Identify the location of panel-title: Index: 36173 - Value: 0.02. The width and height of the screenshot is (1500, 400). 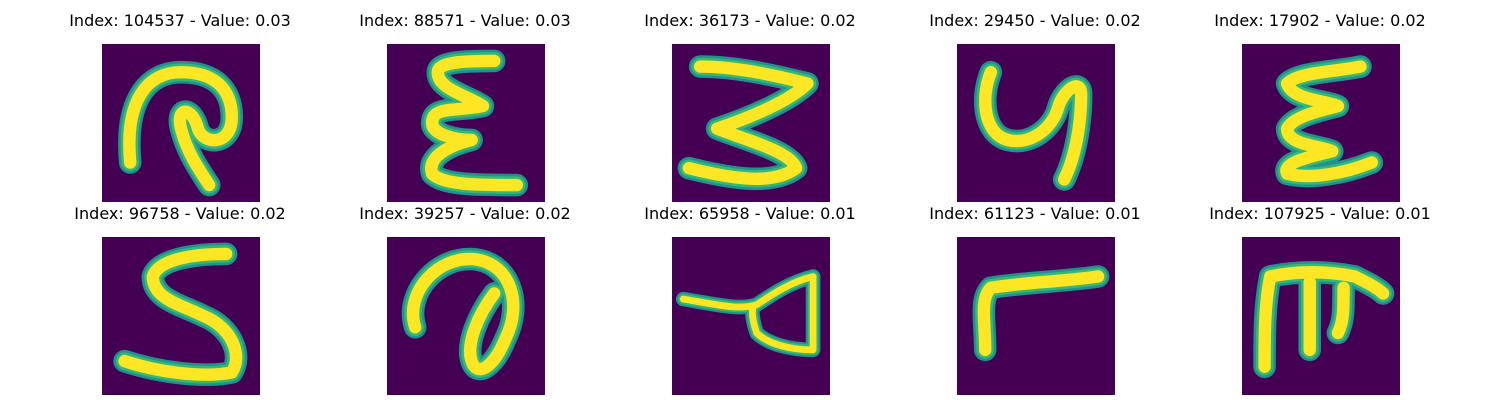
(750, 20).